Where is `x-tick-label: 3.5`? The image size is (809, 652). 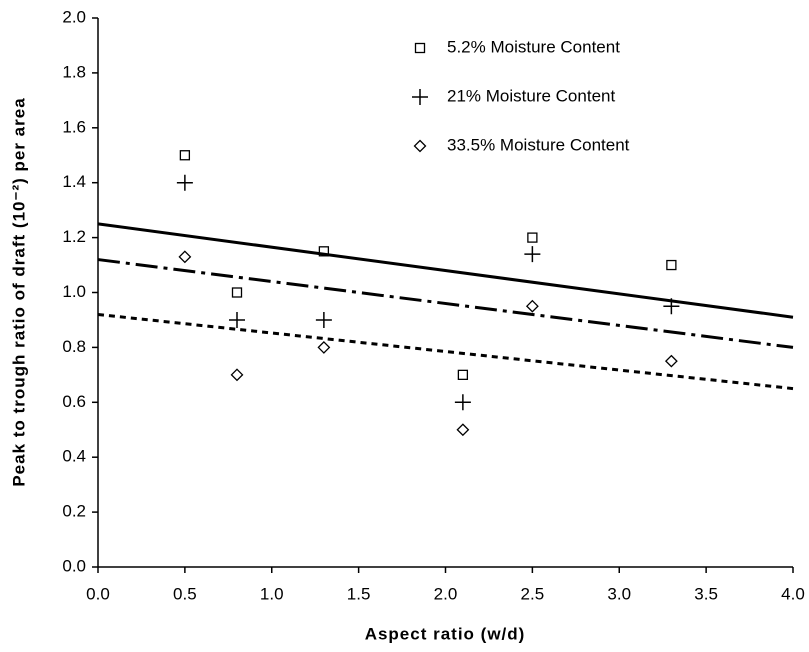 x-tick-label: 3.5 is located at coordinates (706, 593).